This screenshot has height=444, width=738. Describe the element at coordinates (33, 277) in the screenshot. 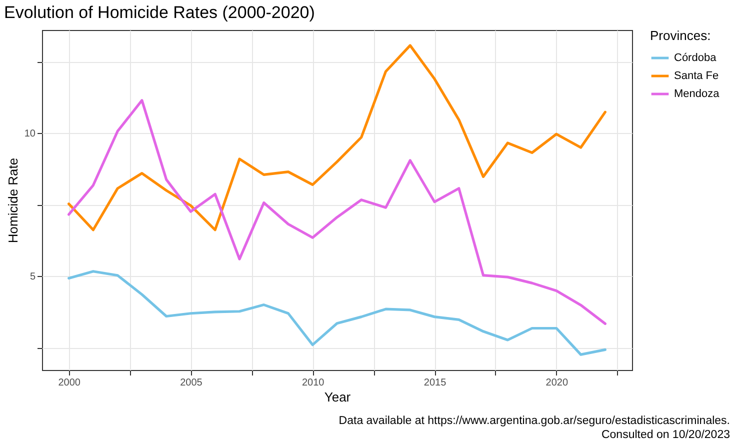

I see `y-tick-label: 5` at that location.